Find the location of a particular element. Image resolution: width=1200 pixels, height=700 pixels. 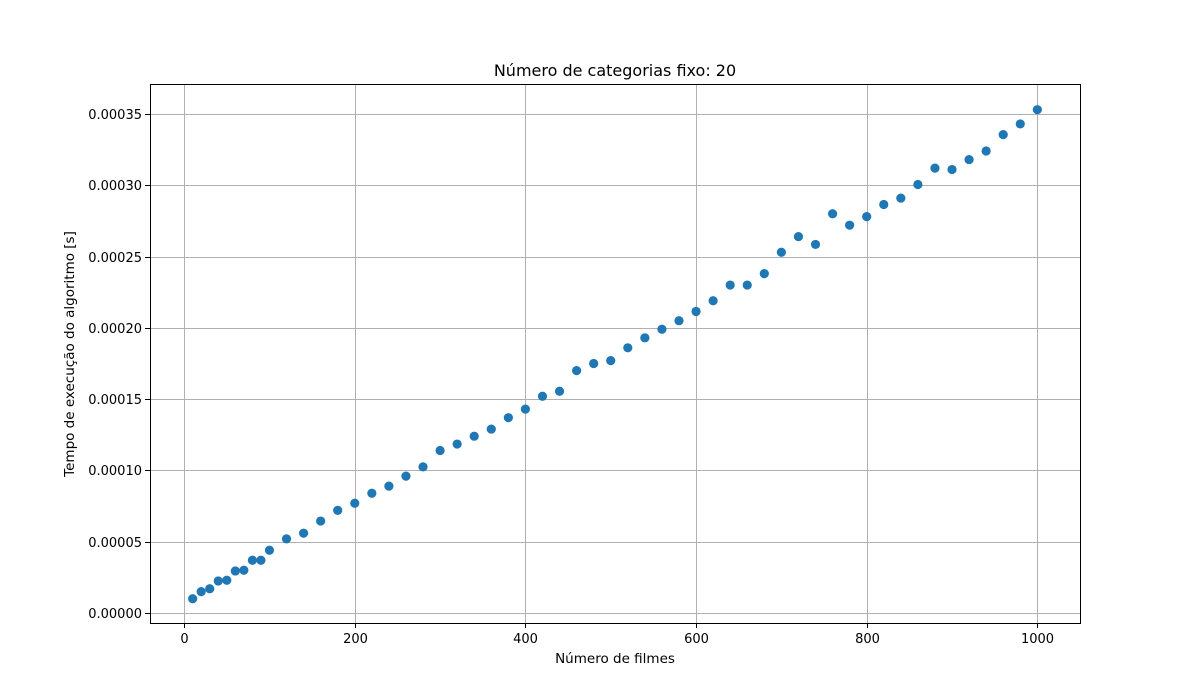

y-tick-label: 0.00000 is located at coordinates (115, 614).